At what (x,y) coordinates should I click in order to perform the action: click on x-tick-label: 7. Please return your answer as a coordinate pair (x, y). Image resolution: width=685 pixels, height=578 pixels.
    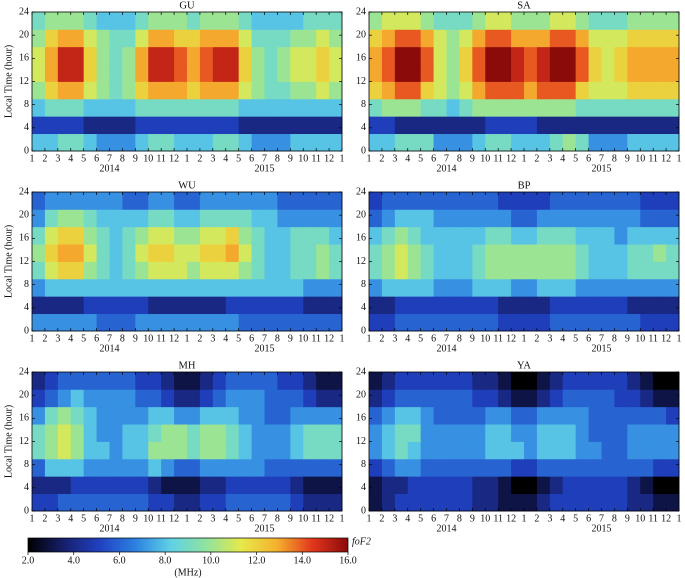
    Looking at the image, I should click on (601, 518).